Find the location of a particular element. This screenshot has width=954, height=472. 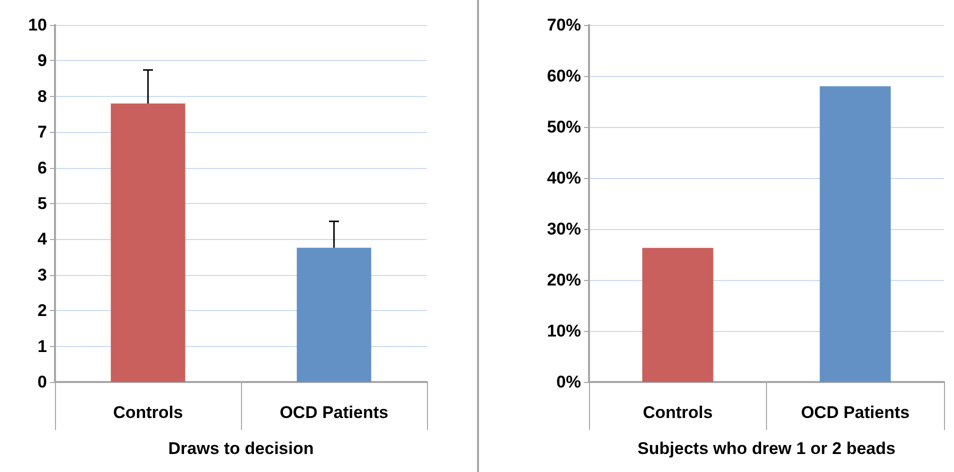

y-tick-label: 9 is located at coordinates (42, 60).